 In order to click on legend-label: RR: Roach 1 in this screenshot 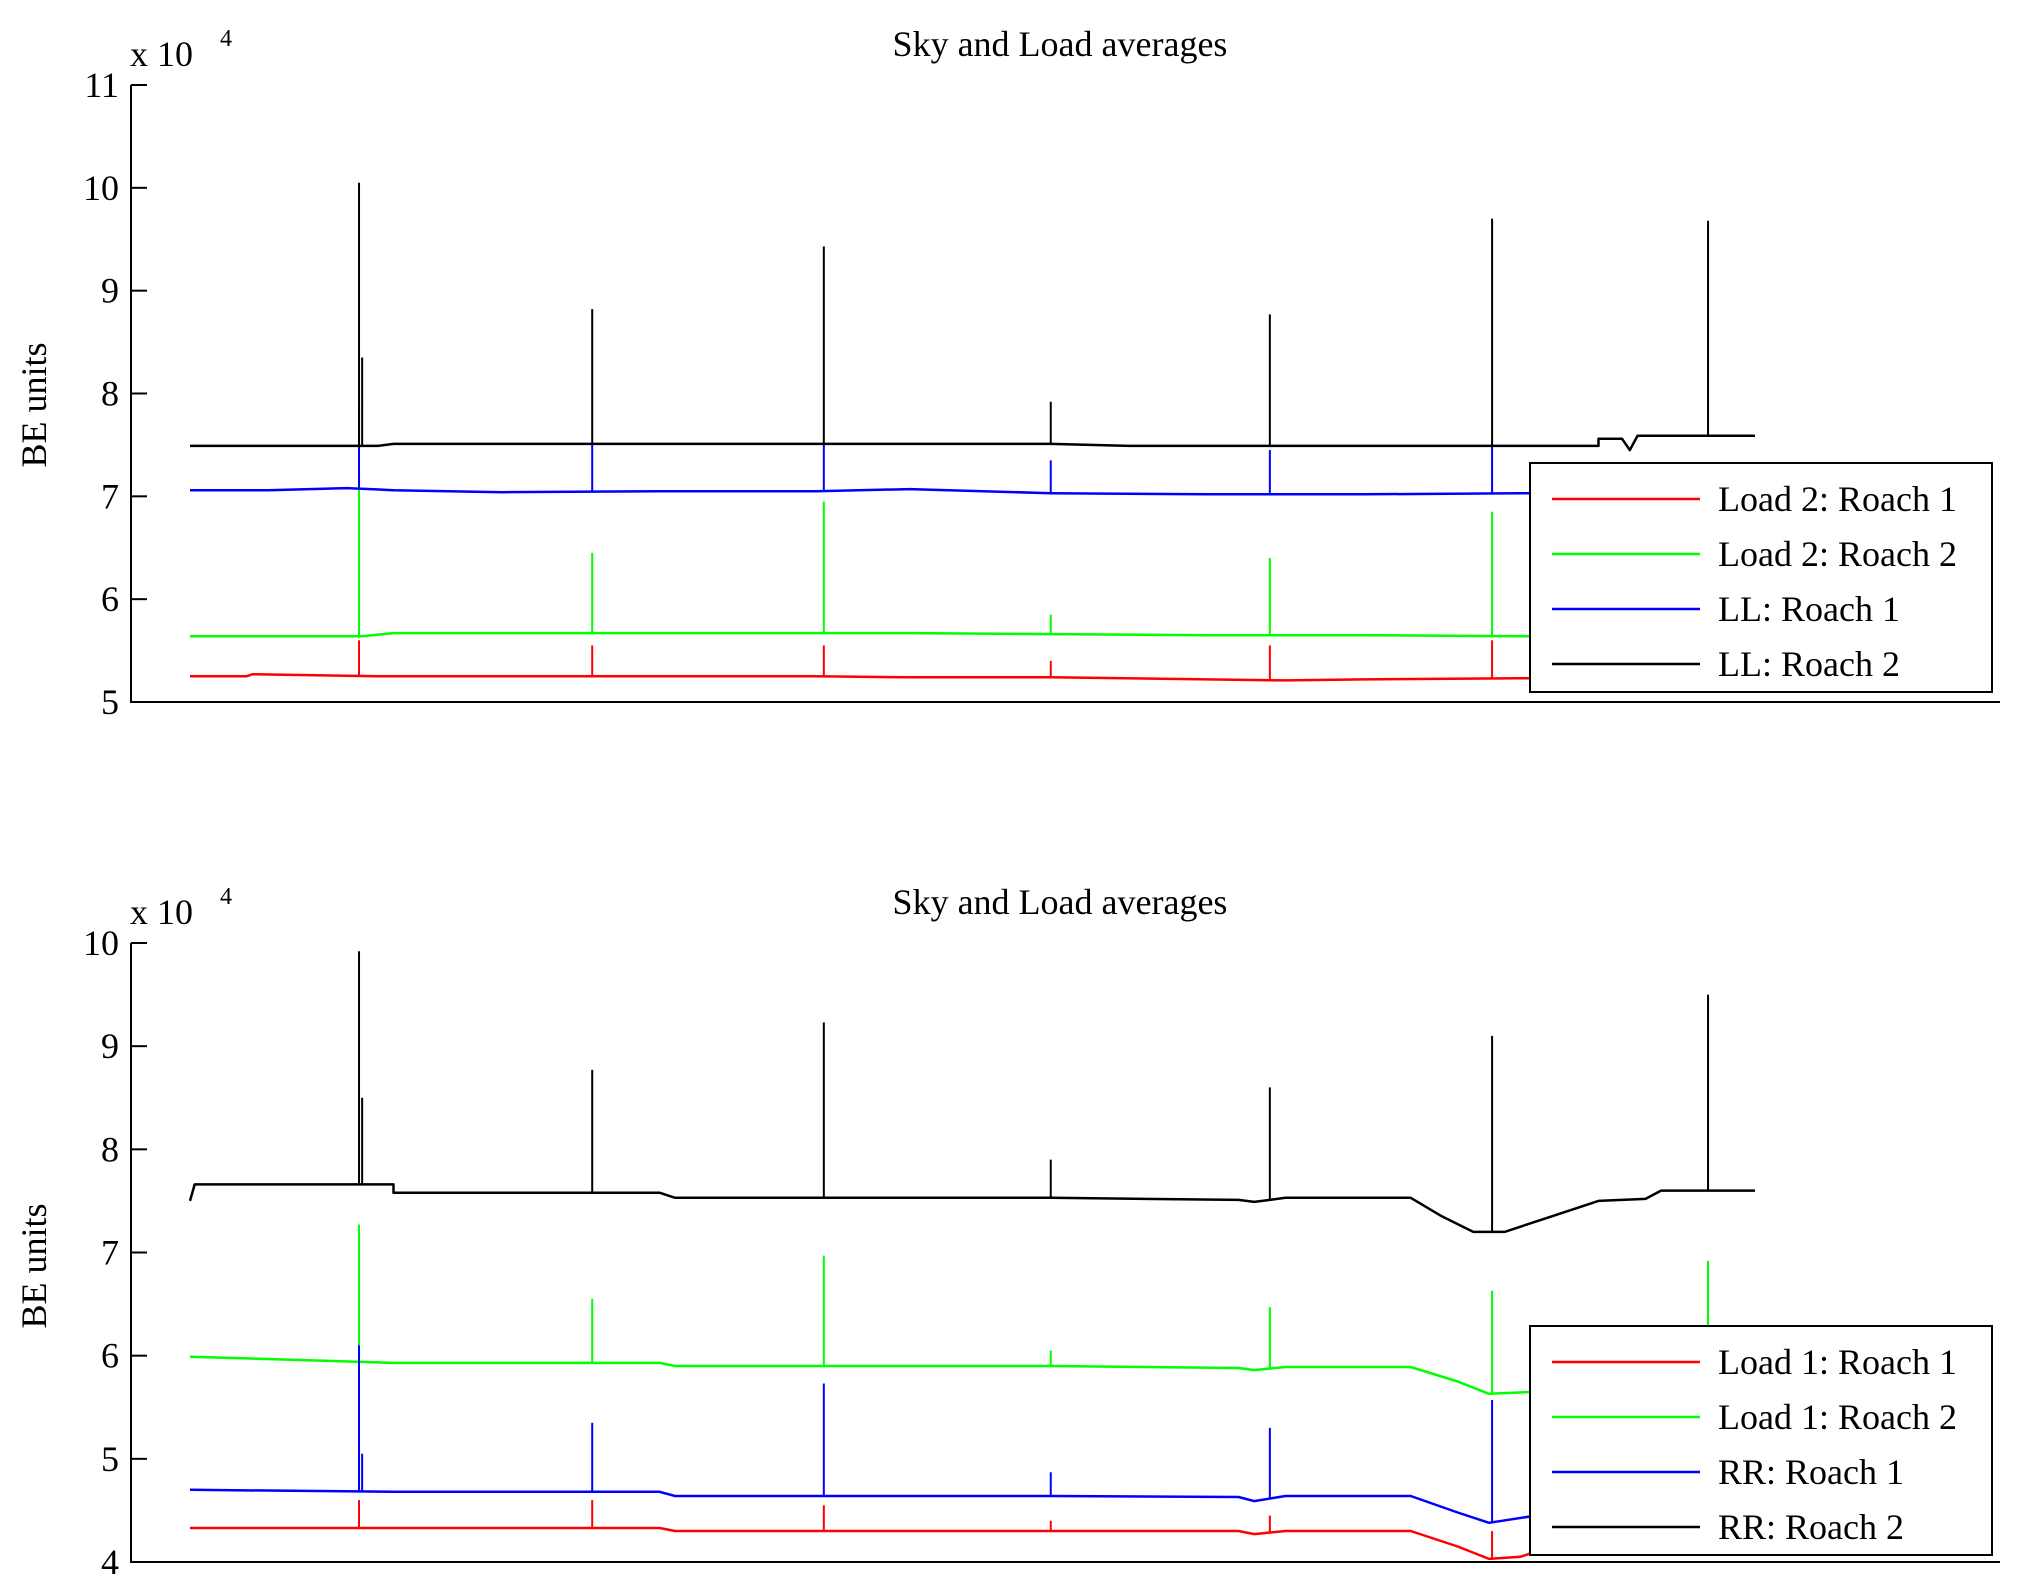, I will do `click(1811, 1472)`.